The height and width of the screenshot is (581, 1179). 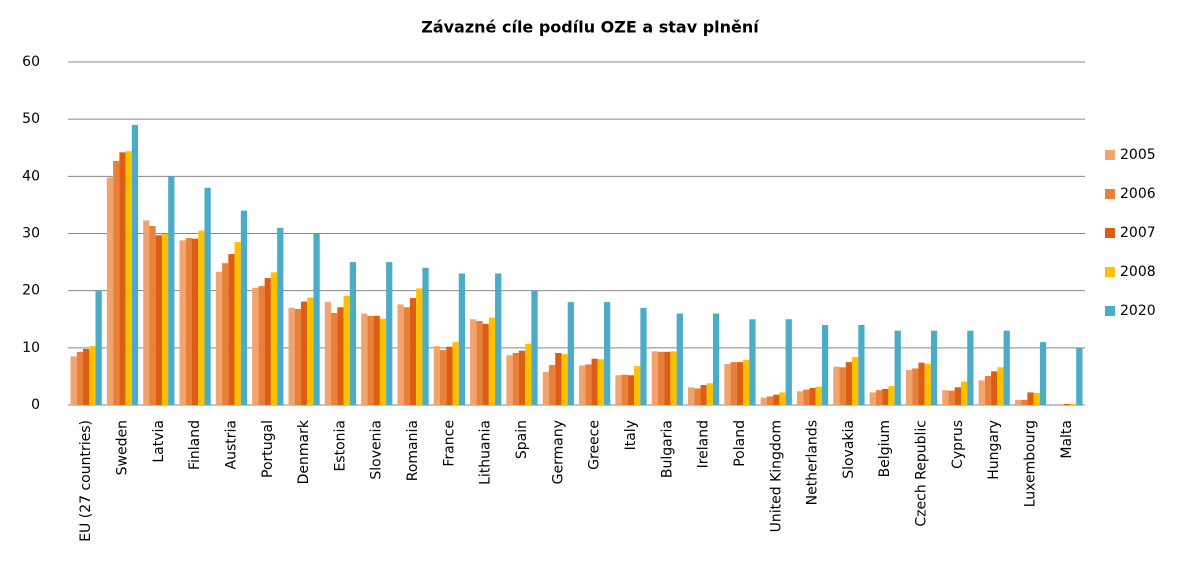 What do you see at coordinates (558, 452) in the screenshot?
I see `x-tick-label: Germany` at bounding box center [558, 452].